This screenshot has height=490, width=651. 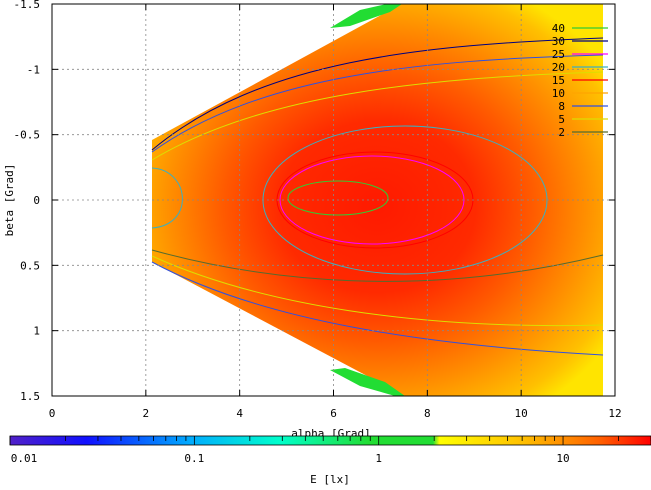 I want to click on x-tick-label: 0, so click(x=52, y=413).